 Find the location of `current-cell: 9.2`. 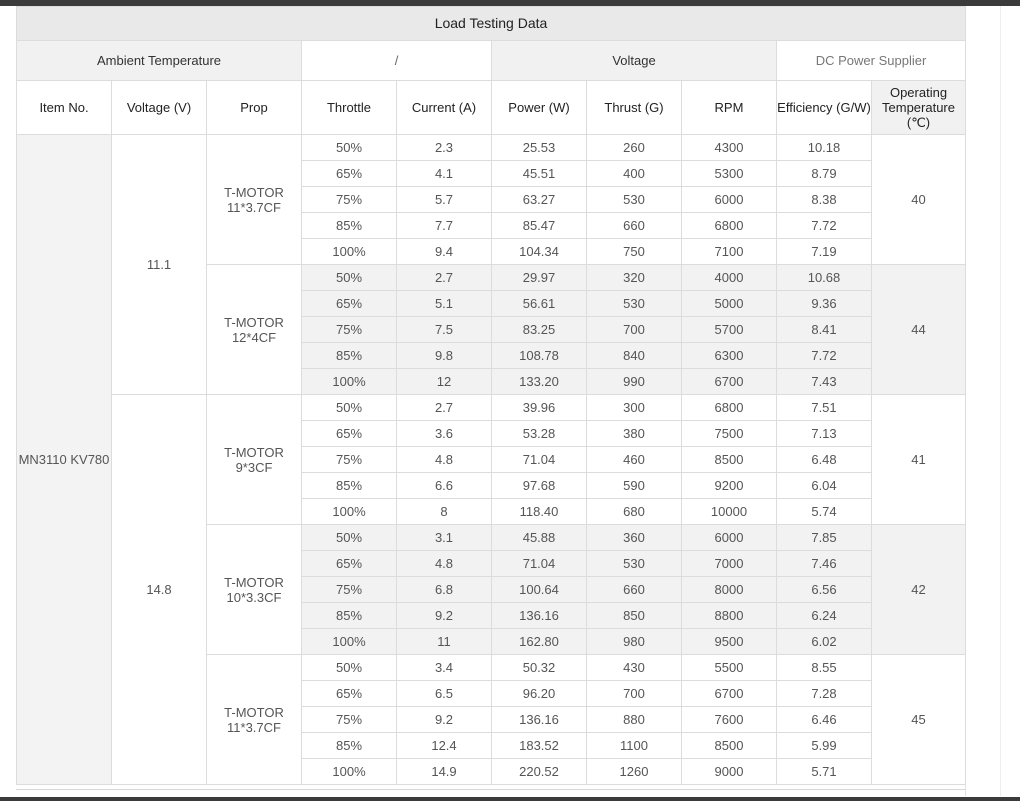

current-cell: 9.2 is located at coordinates (444, 615).